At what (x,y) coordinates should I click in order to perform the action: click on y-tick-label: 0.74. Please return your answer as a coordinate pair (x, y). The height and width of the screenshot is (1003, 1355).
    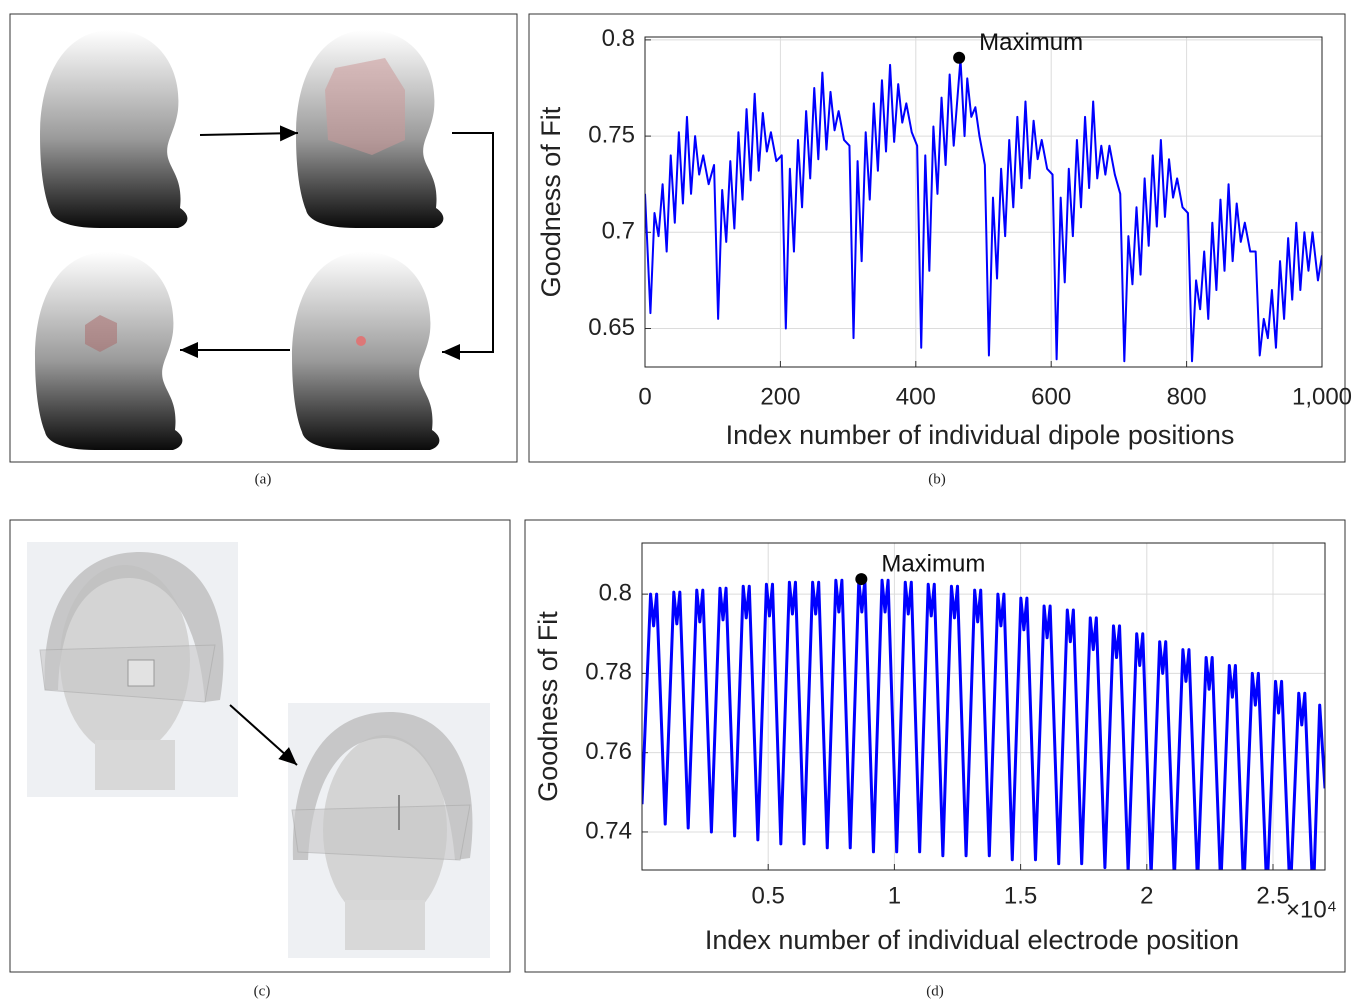
    Looking at the image, I should click on (608, 830).